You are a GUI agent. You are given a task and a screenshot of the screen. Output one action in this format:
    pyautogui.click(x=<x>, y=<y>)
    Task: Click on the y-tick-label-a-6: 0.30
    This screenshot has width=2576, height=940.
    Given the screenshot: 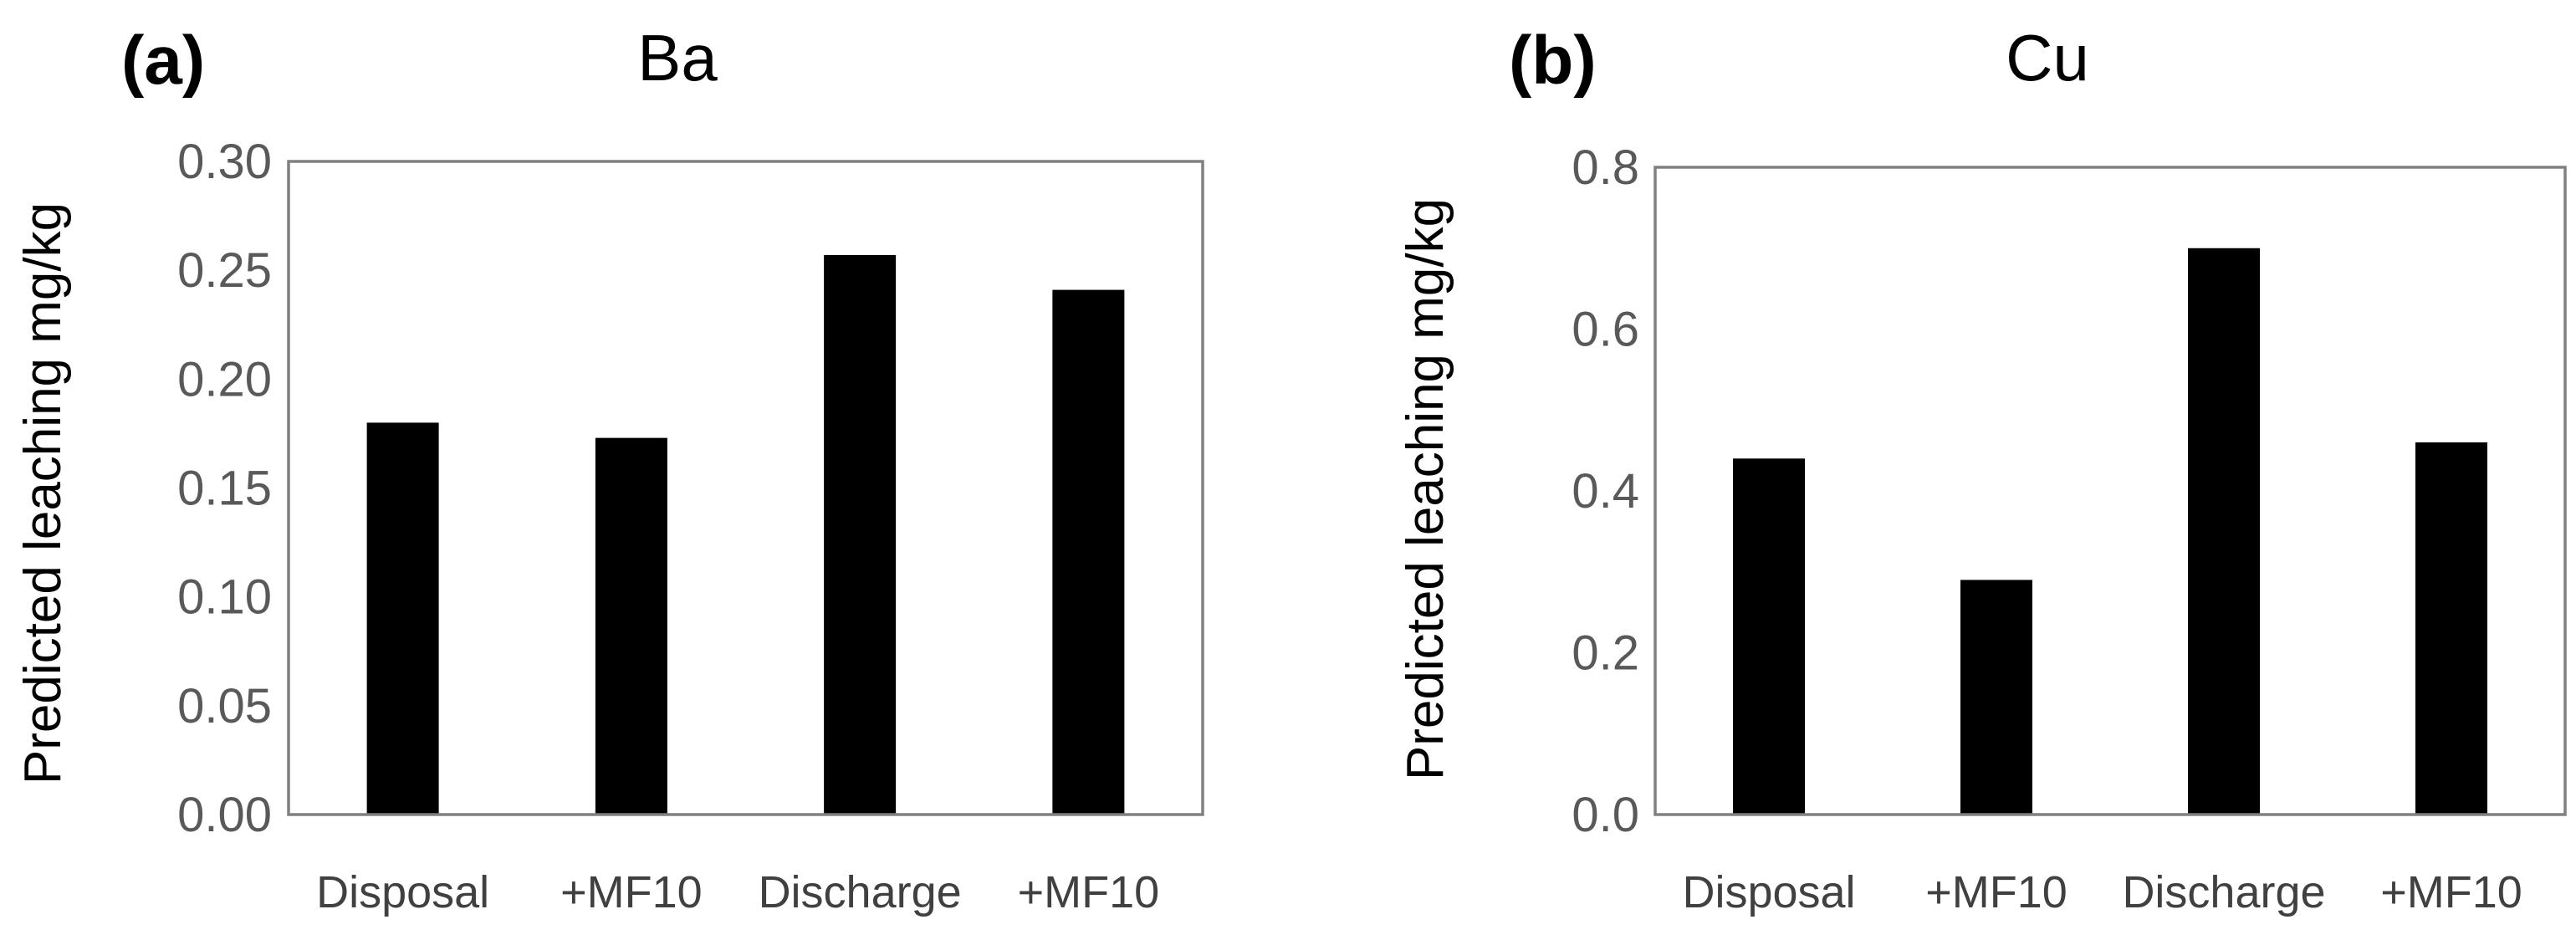 What is the action you would take?
    pyautogui.click(x=224, y=162)
    